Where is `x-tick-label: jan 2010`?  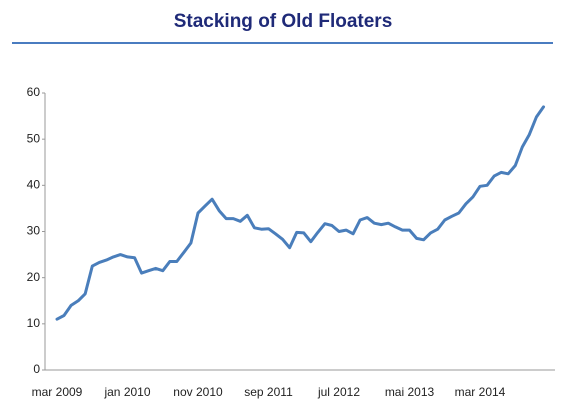
x-tick-label: jan 2010 is located at coordinates (126, 392).